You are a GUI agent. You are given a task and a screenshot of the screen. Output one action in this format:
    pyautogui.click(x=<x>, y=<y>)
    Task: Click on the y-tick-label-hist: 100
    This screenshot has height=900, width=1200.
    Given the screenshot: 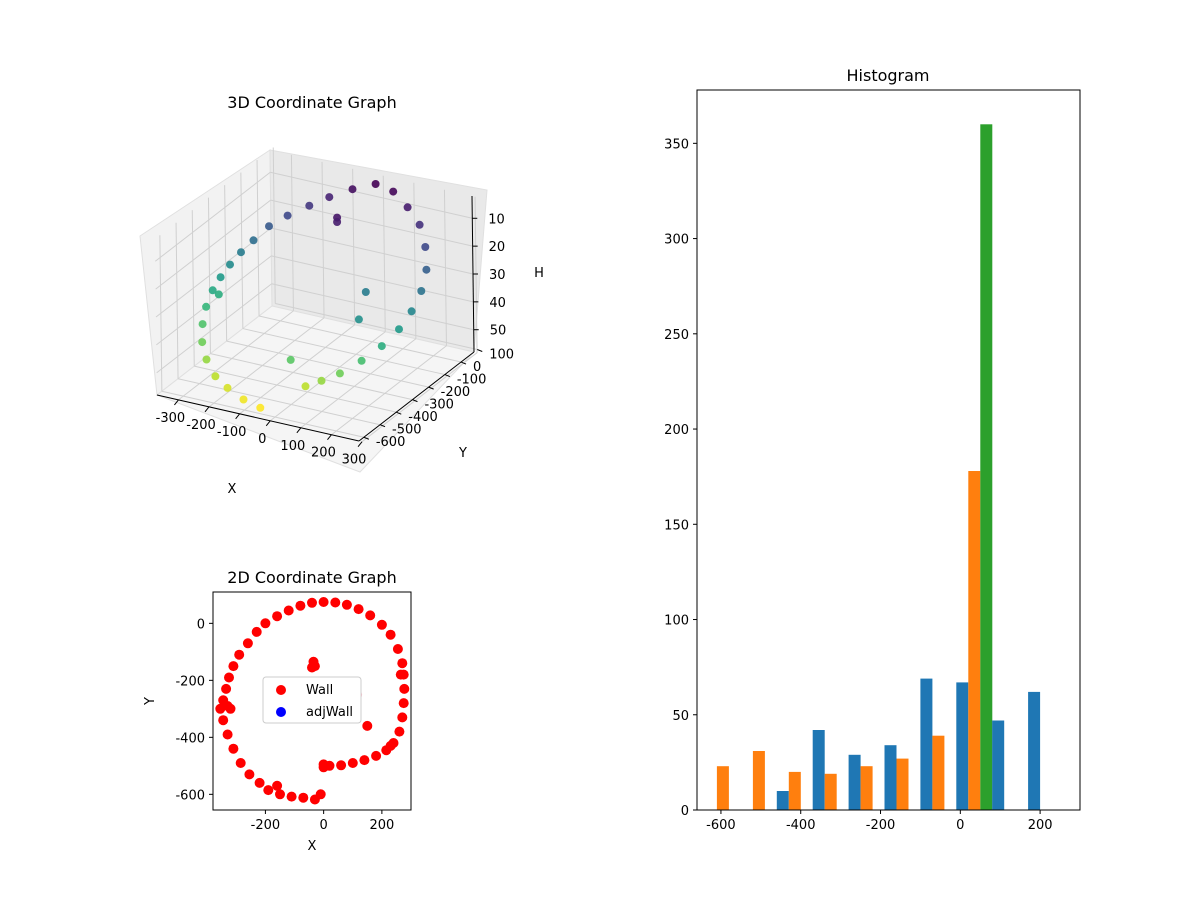 What is the action you would take?
    pyautogui.click(x=676, y=621)
    